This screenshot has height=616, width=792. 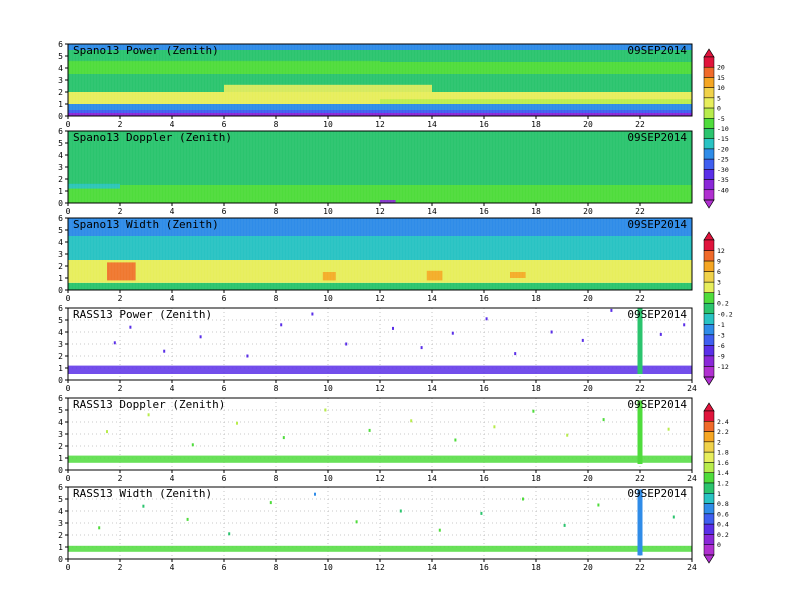 I want to click on colorbar-label: 2.4, so click(x=723, y=422).